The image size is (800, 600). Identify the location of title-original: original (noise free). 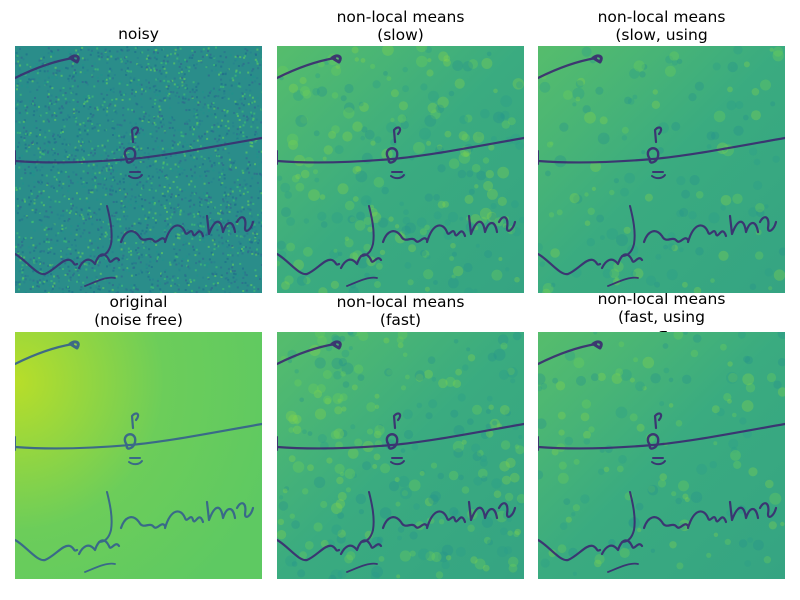
(138, 311).